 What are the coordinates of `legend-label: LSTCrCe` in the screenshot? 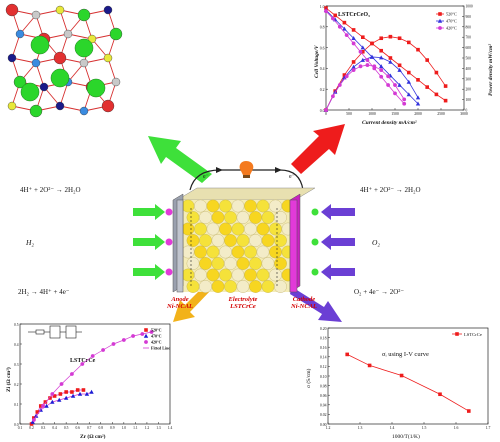 It's located at (473, 334).